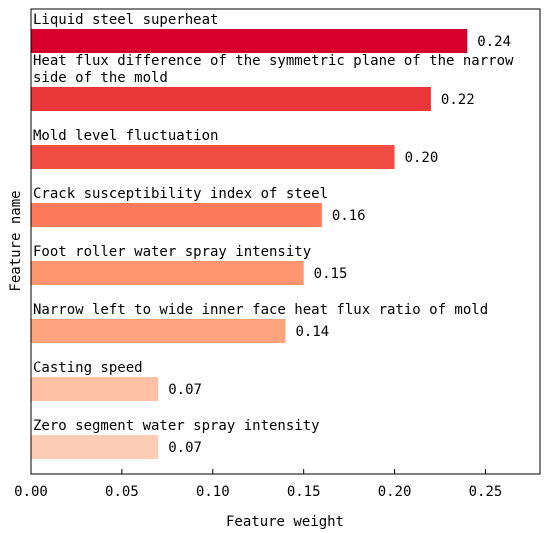 This screenshot has width=550, height=533. What do you see at coordinates (125, 136) in the screenshot?
I see `bar-feature-label: Mold level fluctuation` at bounding box center [125, 136].